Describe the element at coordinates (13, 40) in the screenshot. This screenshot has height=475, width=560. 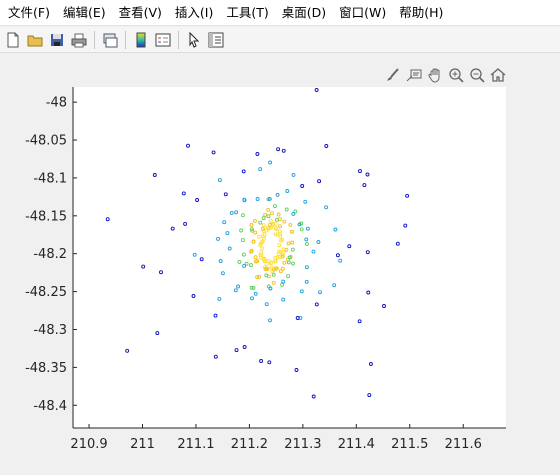
I see `new-file-button` at that location.